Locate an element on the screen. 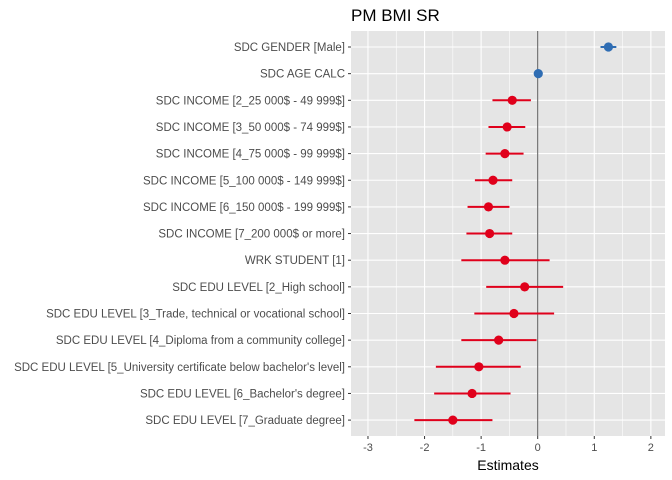  term-label: SDC INCOME [7_200 000$ or more] is located at coordinates (251, 235).